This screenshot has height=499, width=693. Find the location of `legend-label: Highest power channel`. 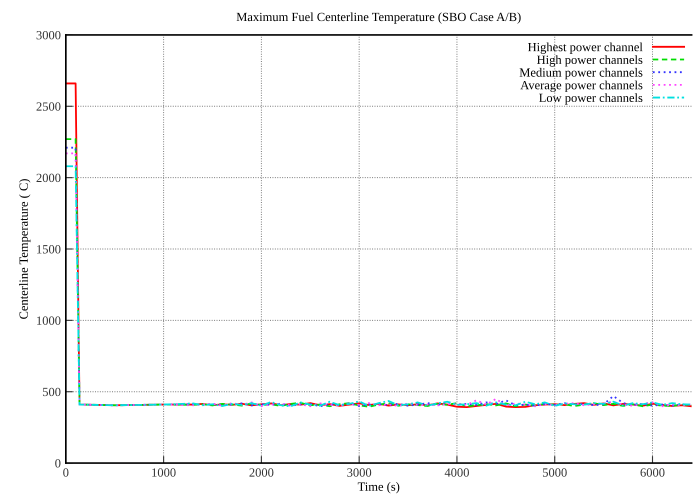

legend-label: Highest power channel is located at coordinates (585, 48).